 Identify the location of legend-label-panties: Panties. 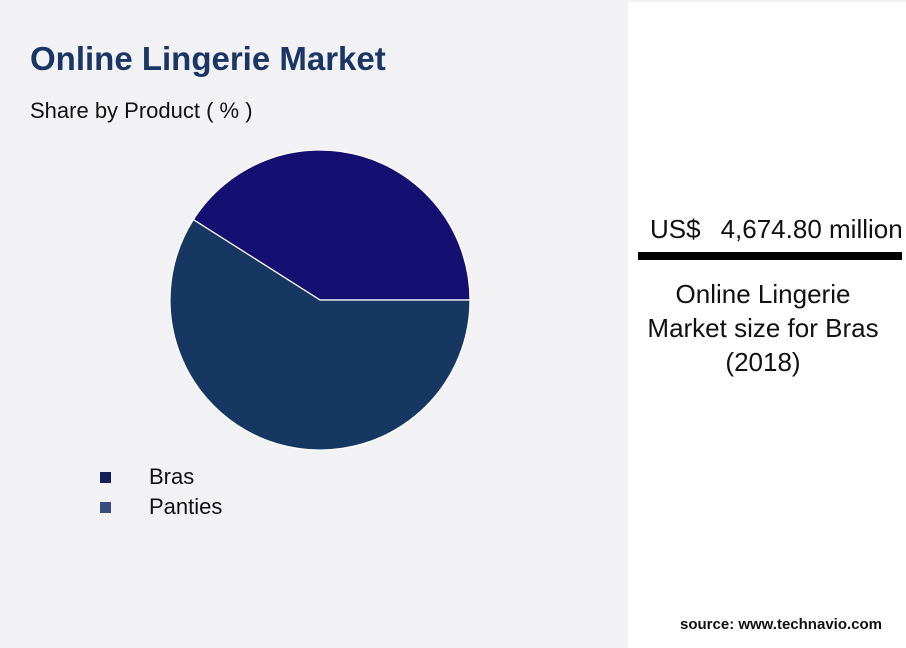
(186, 506).